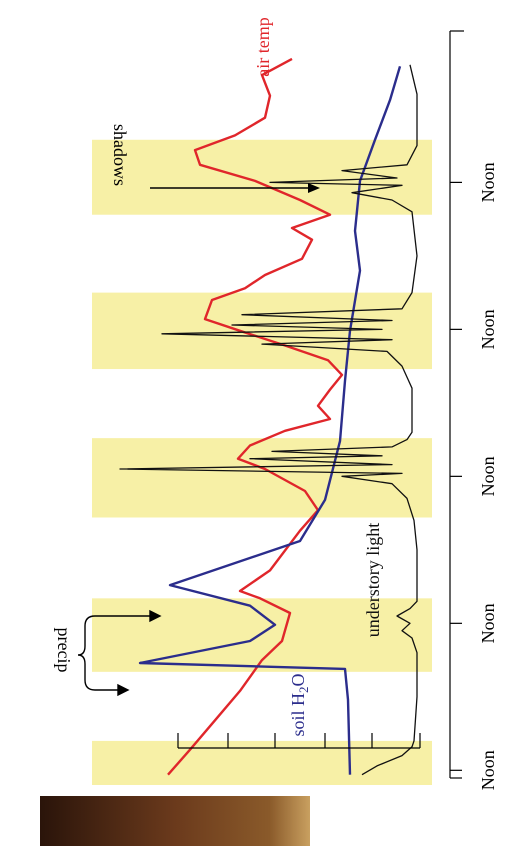 The height and width of the screenshot is (846, 505). Describe the element at coordinates (299, 741) in the screenshot. I see `fragment-axis` at that location.